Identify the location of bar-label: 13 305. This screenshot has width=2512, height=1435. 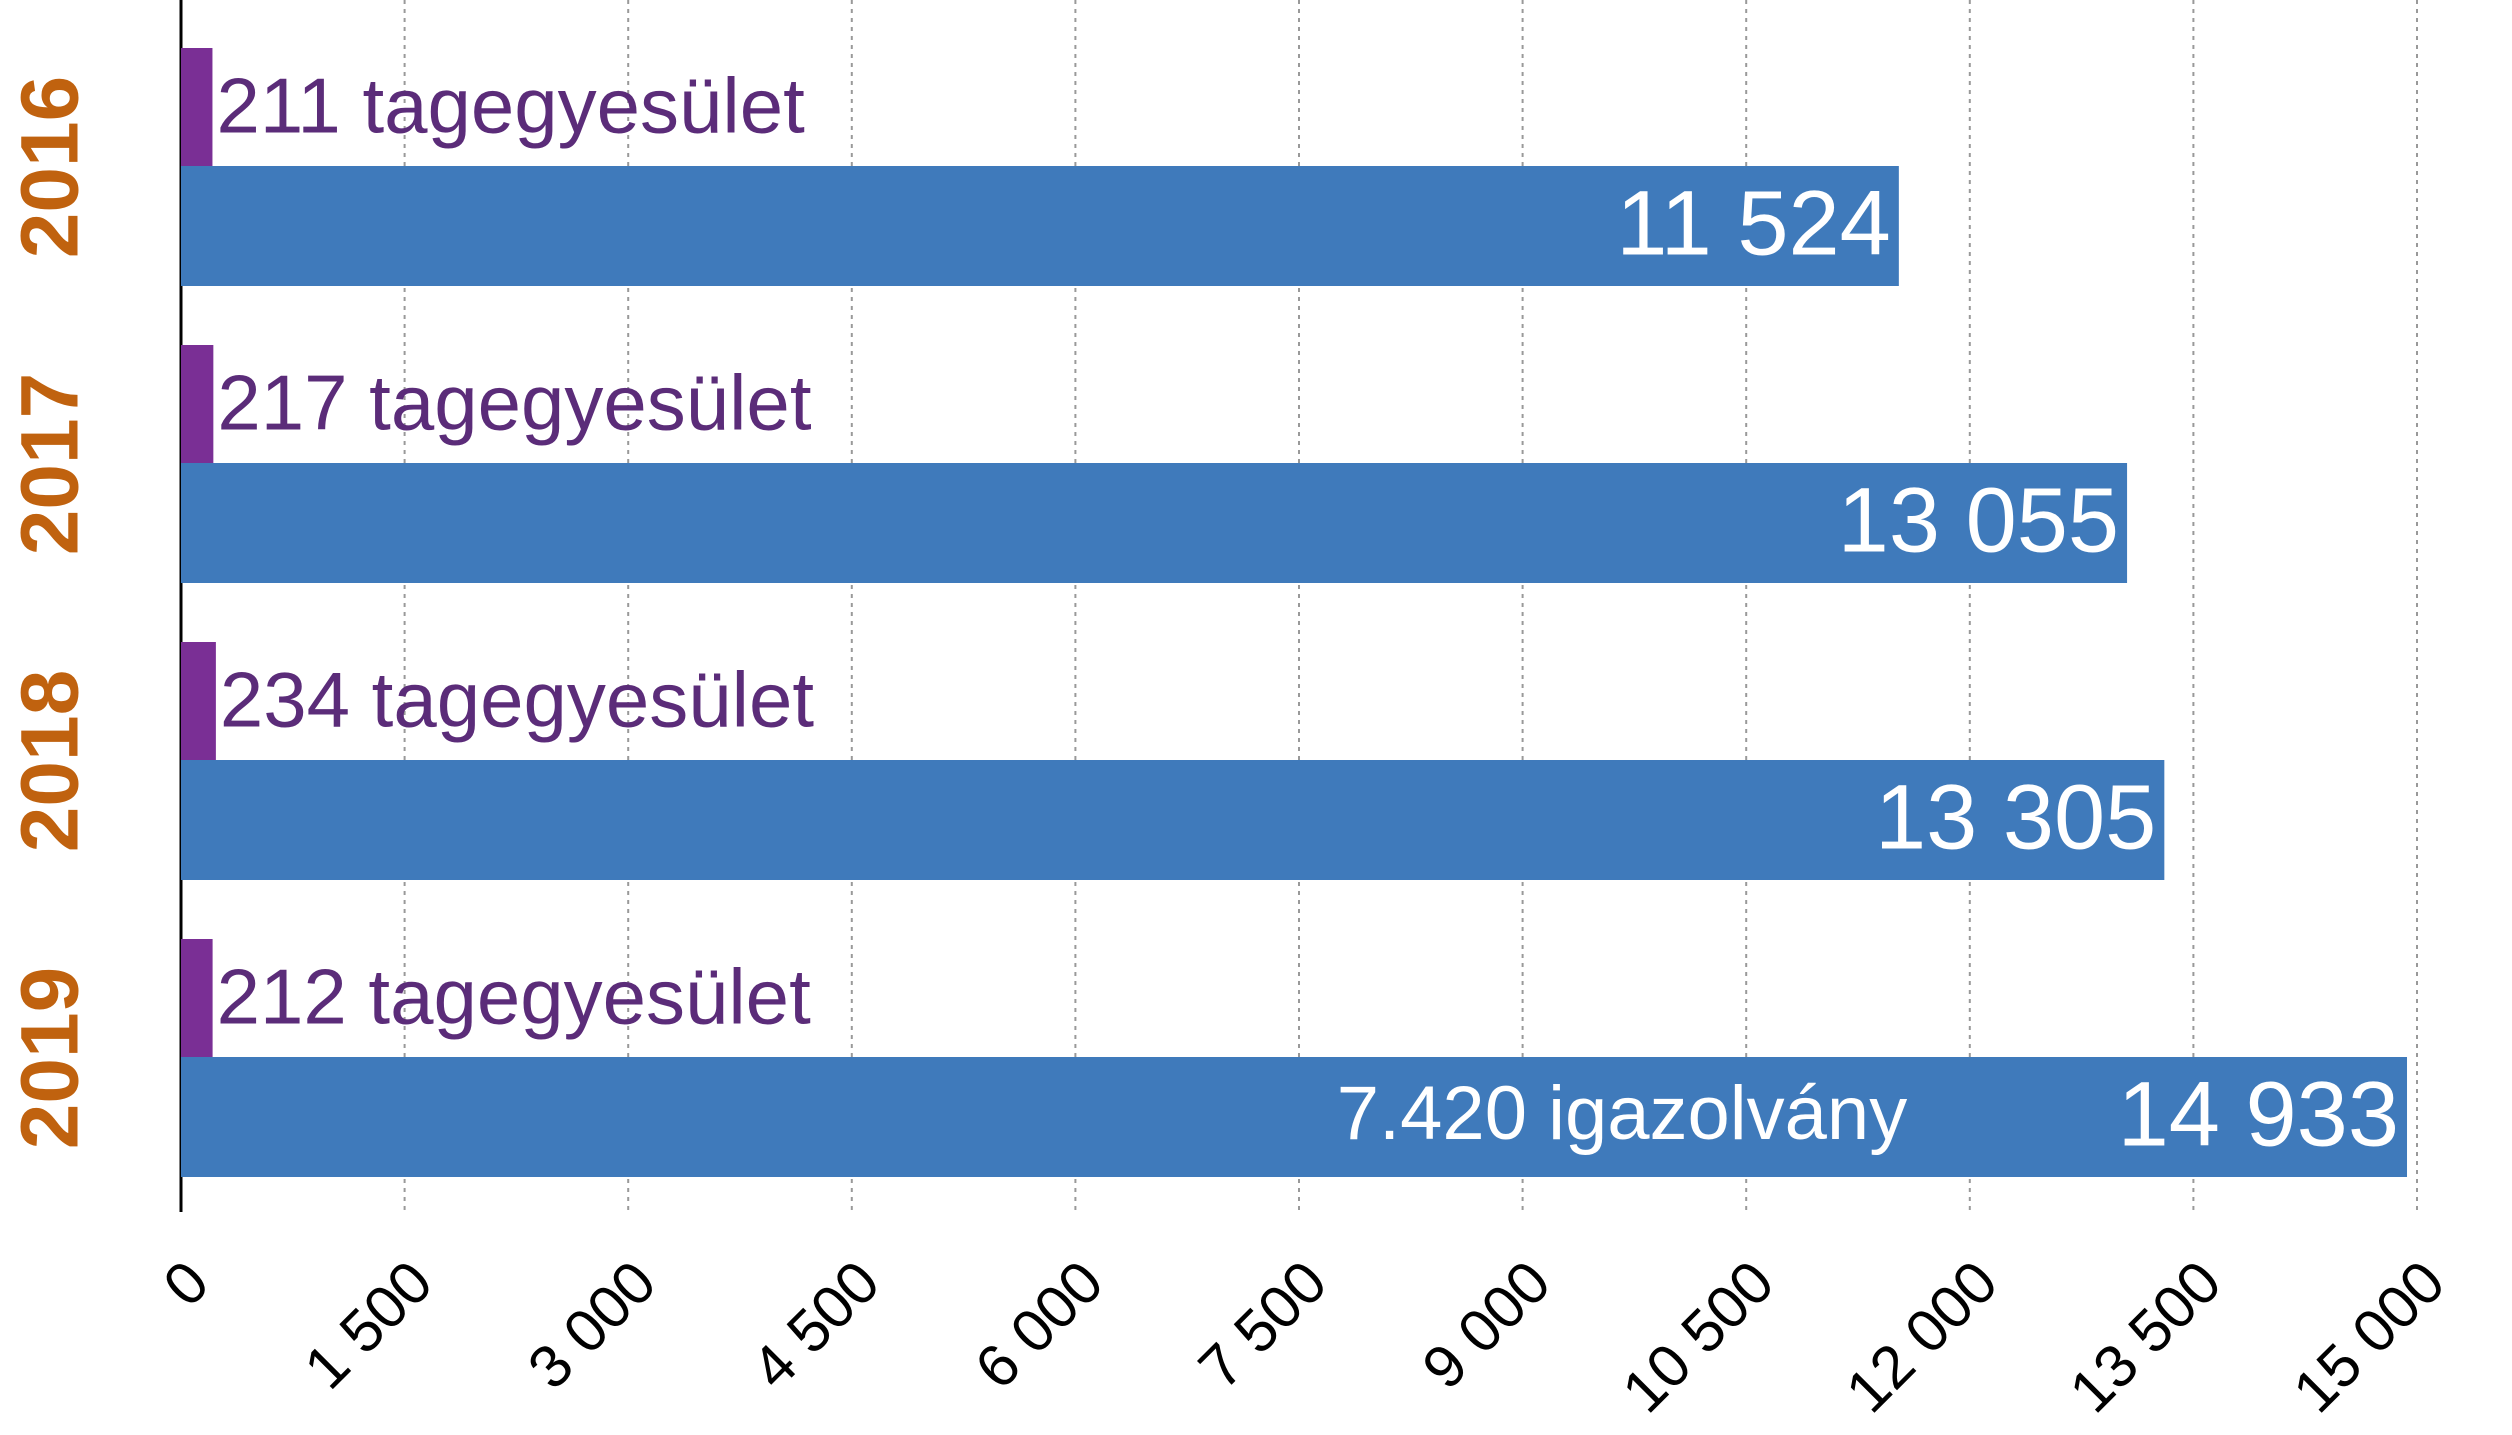
(2015, 817).